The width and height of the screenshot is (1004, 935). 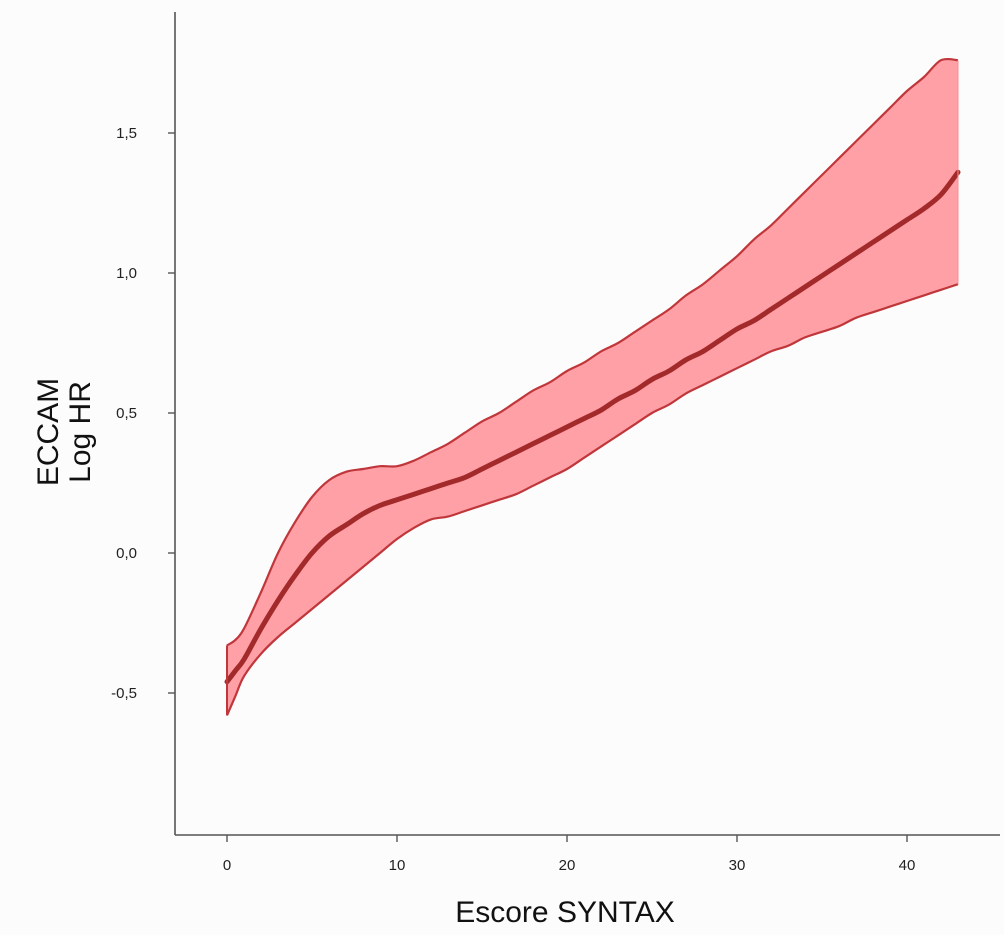 I want to click on y-axis-ticks: -0,5 0,0 0,5 1,0 1,5, so click(x=143, y=413).